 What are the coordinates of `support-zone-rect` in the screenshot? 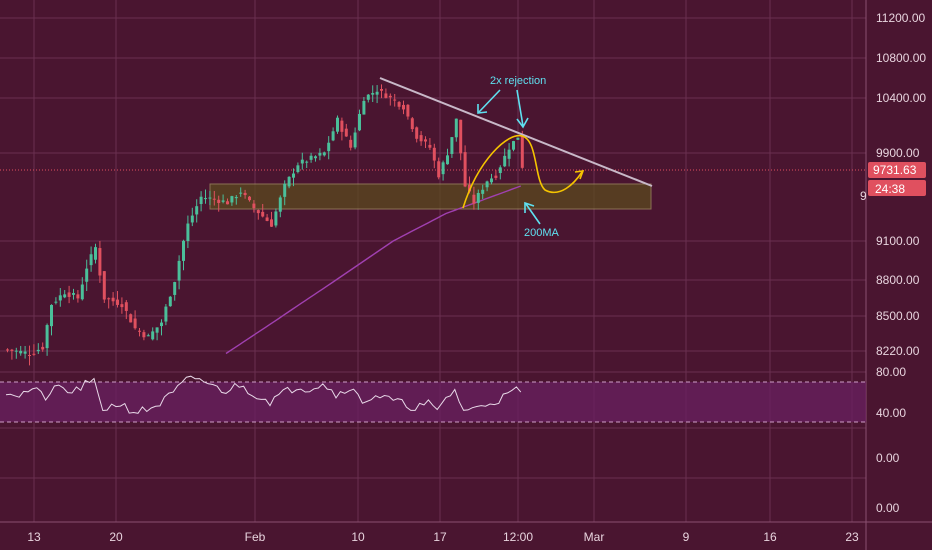 It's located at (430, 196).